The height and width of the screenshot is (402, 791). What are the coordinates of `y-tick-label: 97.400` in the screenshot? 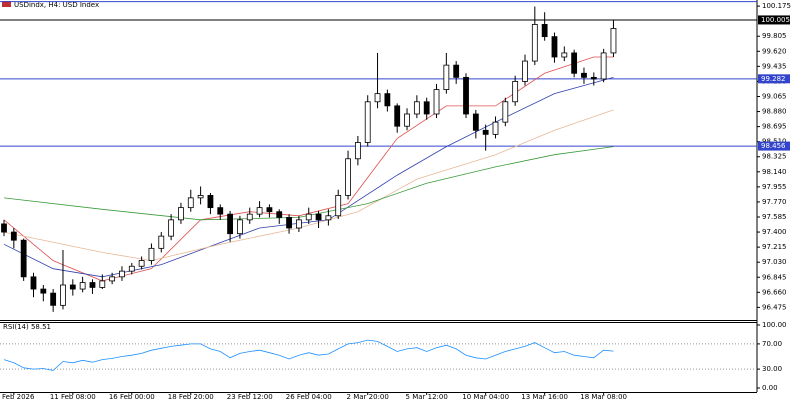 It's located at (774, 232).